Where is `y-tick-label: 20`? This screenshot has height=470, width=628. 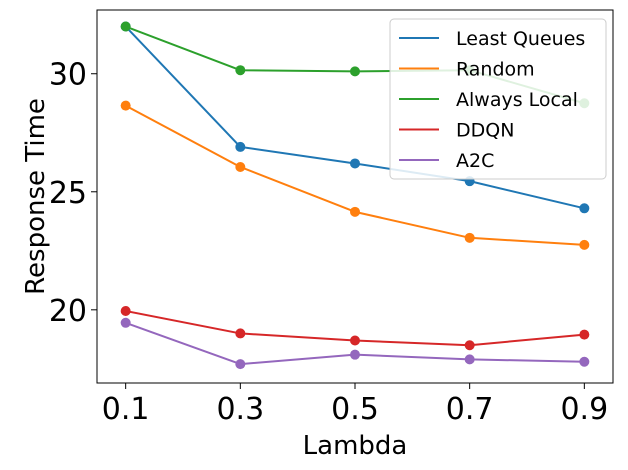 y-tick-label: 20 is located at coordinates (68, 311).